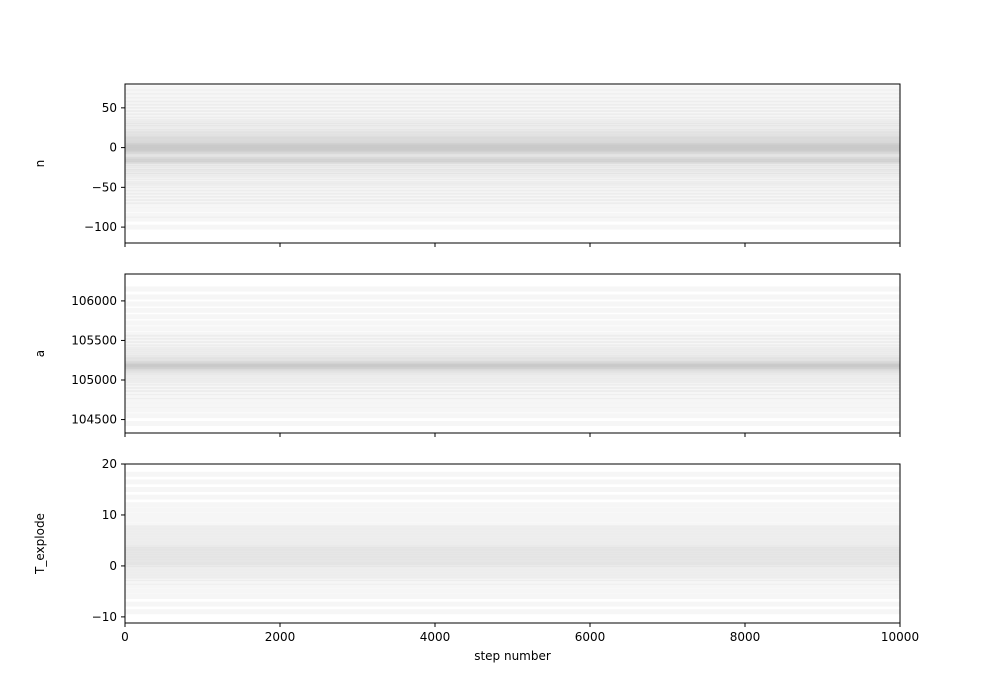 The height and width of the screenshot is (700, 1000). What do you see at coordinates (104, 617) in the screenshot?
I see `y-tick-label-t-explode: −10` at bounding box center [104, 617].